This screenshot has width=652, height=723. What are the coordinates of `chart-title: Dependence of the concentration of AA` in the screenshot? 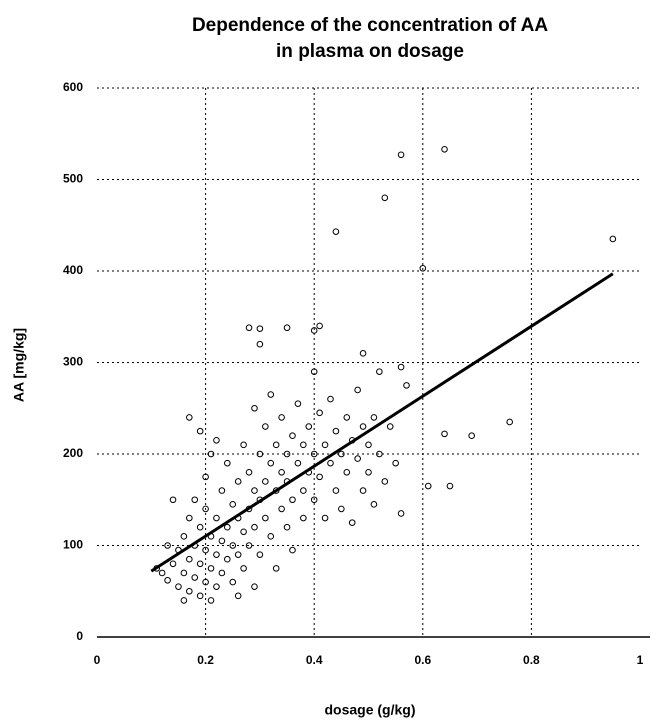 It's located at (370, 25).